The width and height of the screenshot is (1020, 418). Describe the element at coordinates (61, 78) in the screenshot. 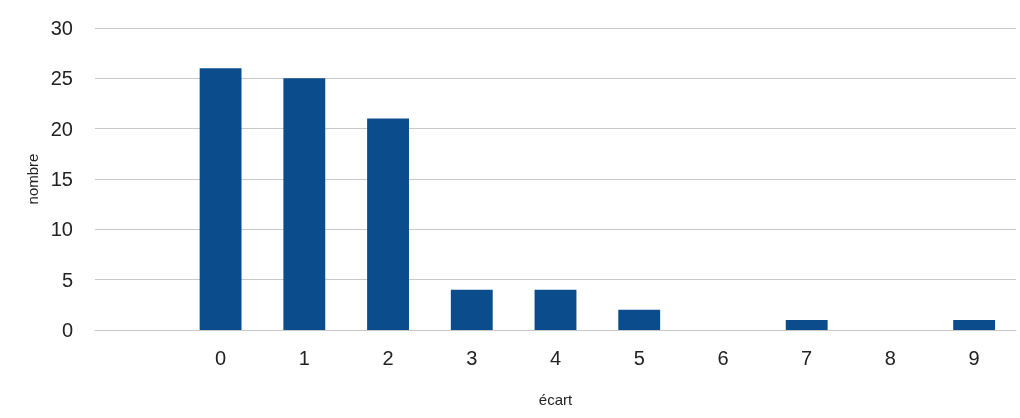

I see `y-tick-label: 25` at that location.